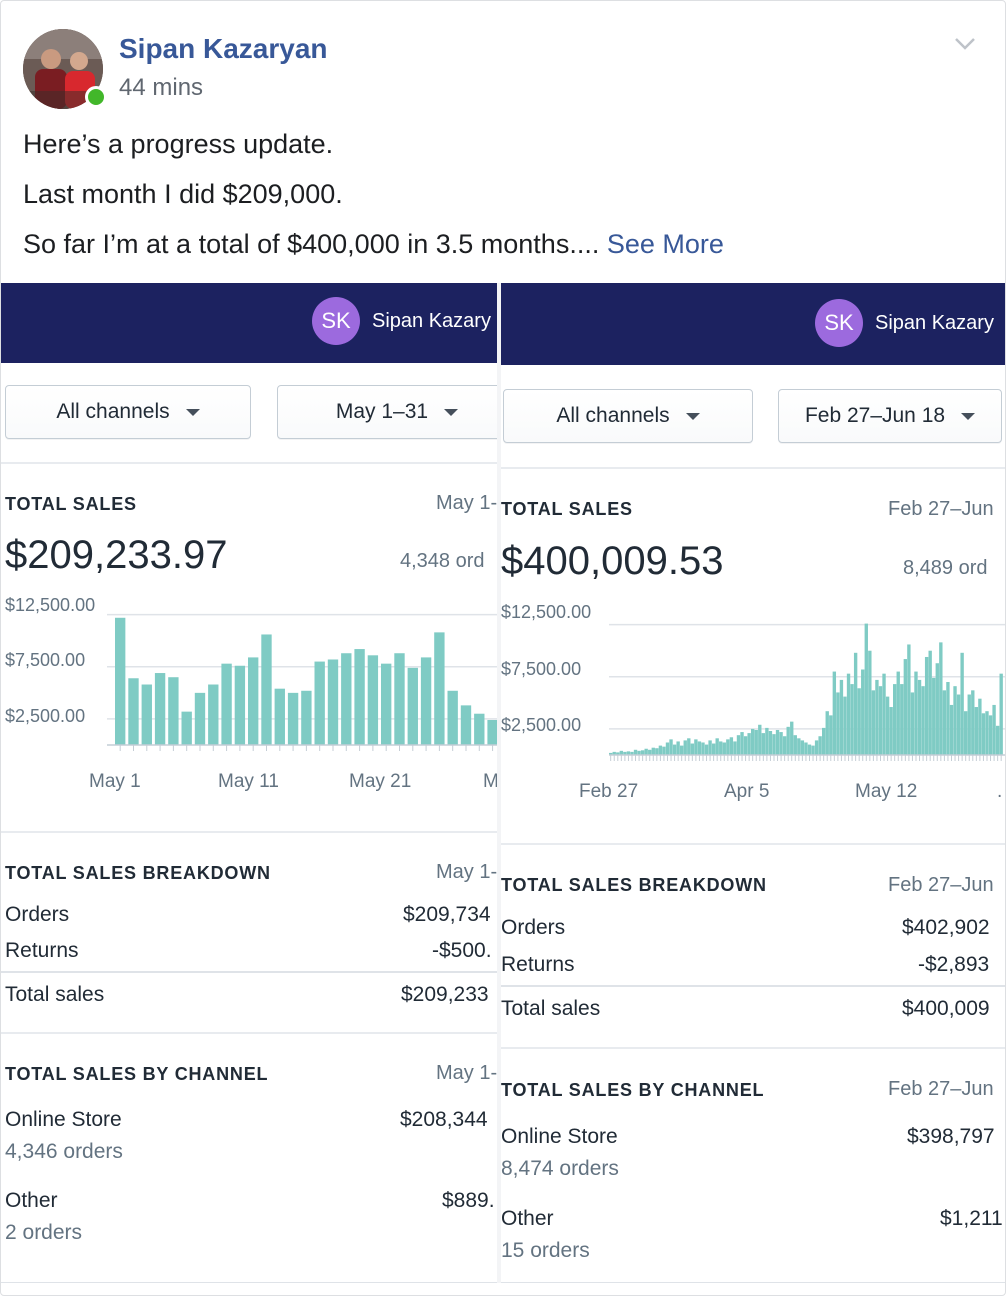  Describe the element at coordinates (665, 244) in the screenshot. I see `see-more-link: See More` at that location.